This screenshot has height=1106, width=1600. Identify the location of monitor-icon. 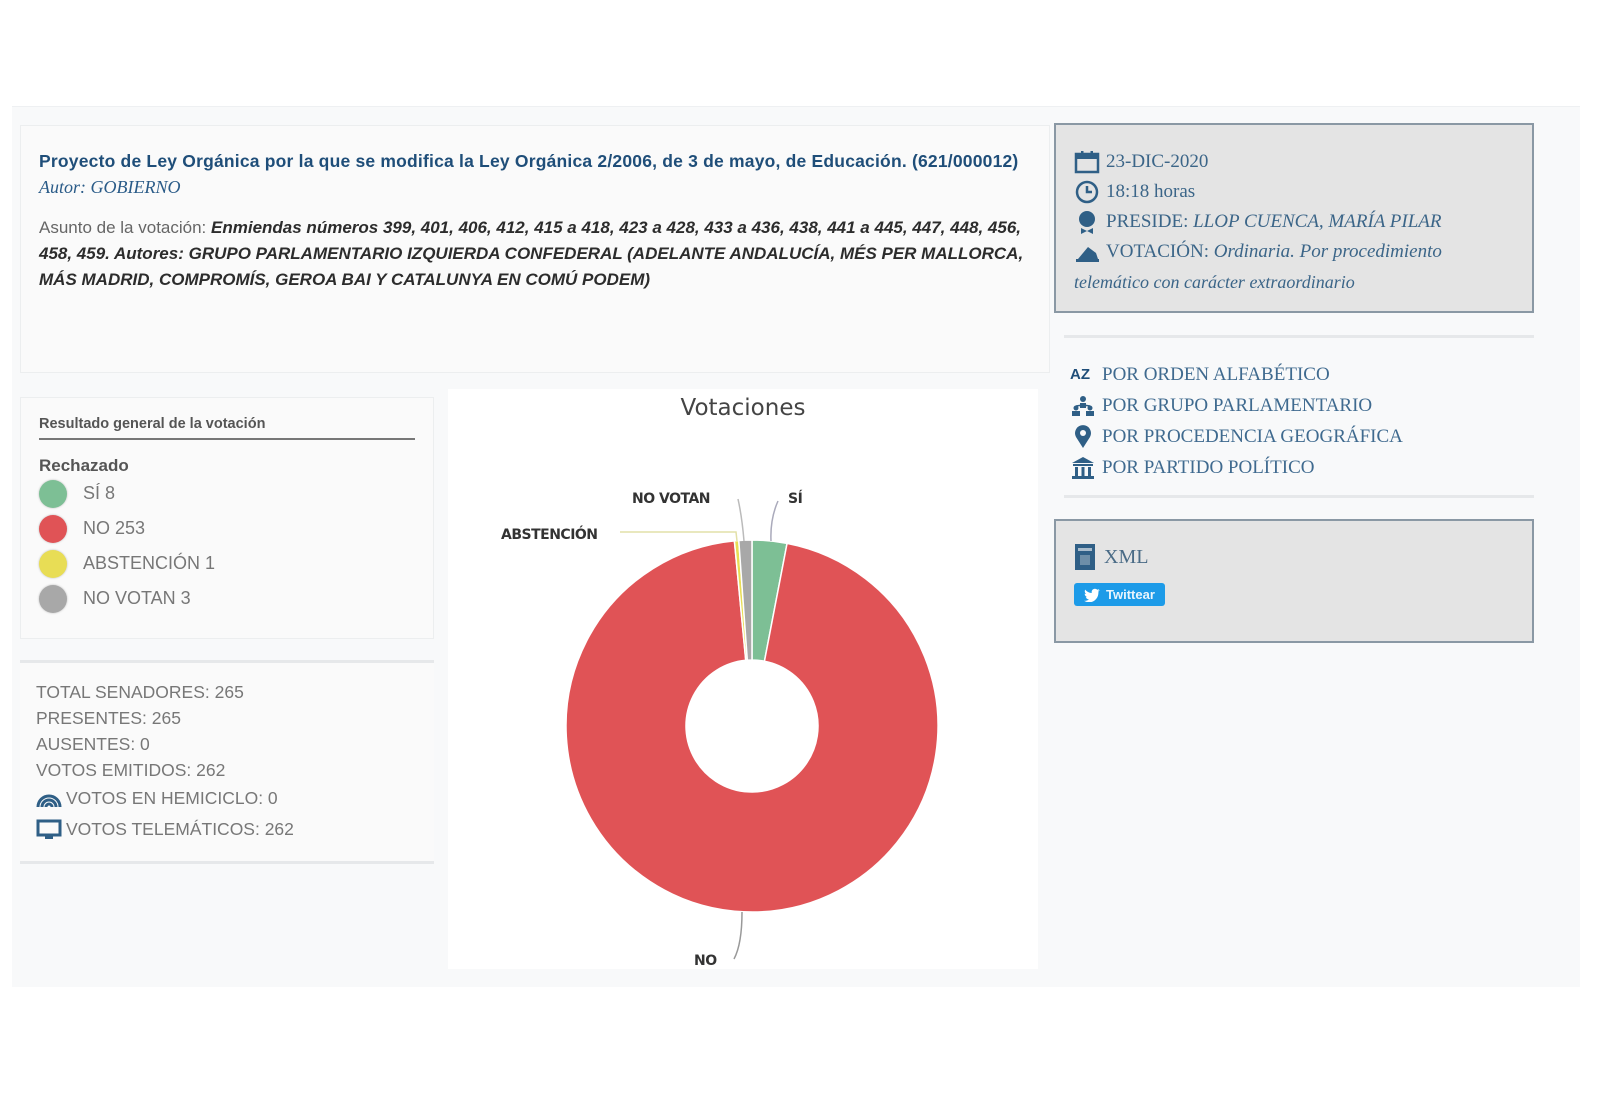
(49, 829).